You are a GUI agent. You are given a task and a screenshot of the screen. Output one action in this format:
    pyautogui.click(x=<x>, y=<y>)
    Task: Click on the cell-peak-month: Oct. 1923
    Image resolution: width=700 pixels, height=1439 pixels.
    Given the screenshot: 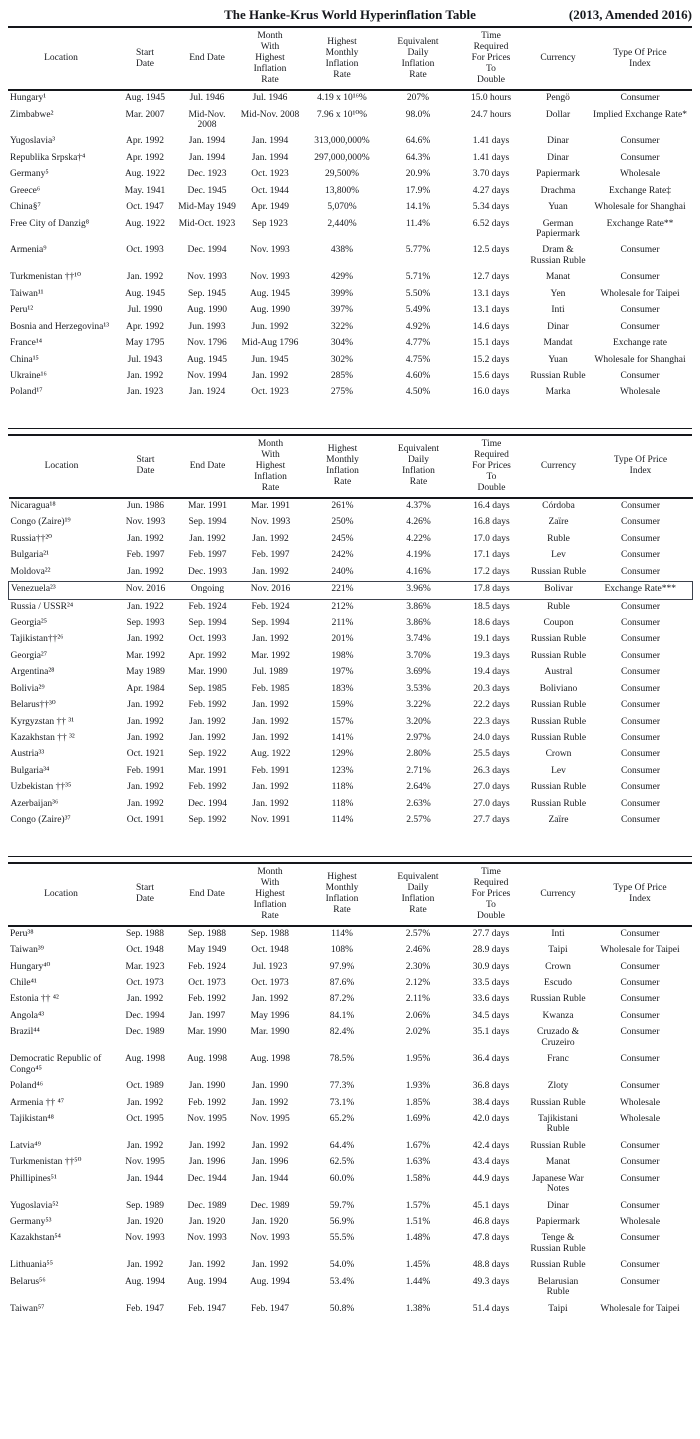 What is the action you would take?
    pyautogui.click(x=270, y=392)
    